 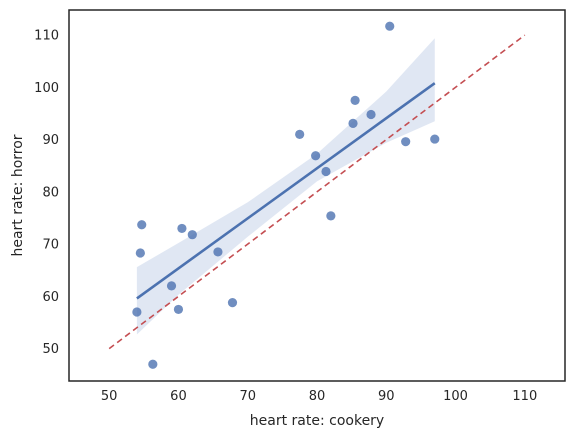 What do you see at coordinates (50, 349) in the screenshot?
I see `y-tick-label: 50` at bounding box center [50, 349].